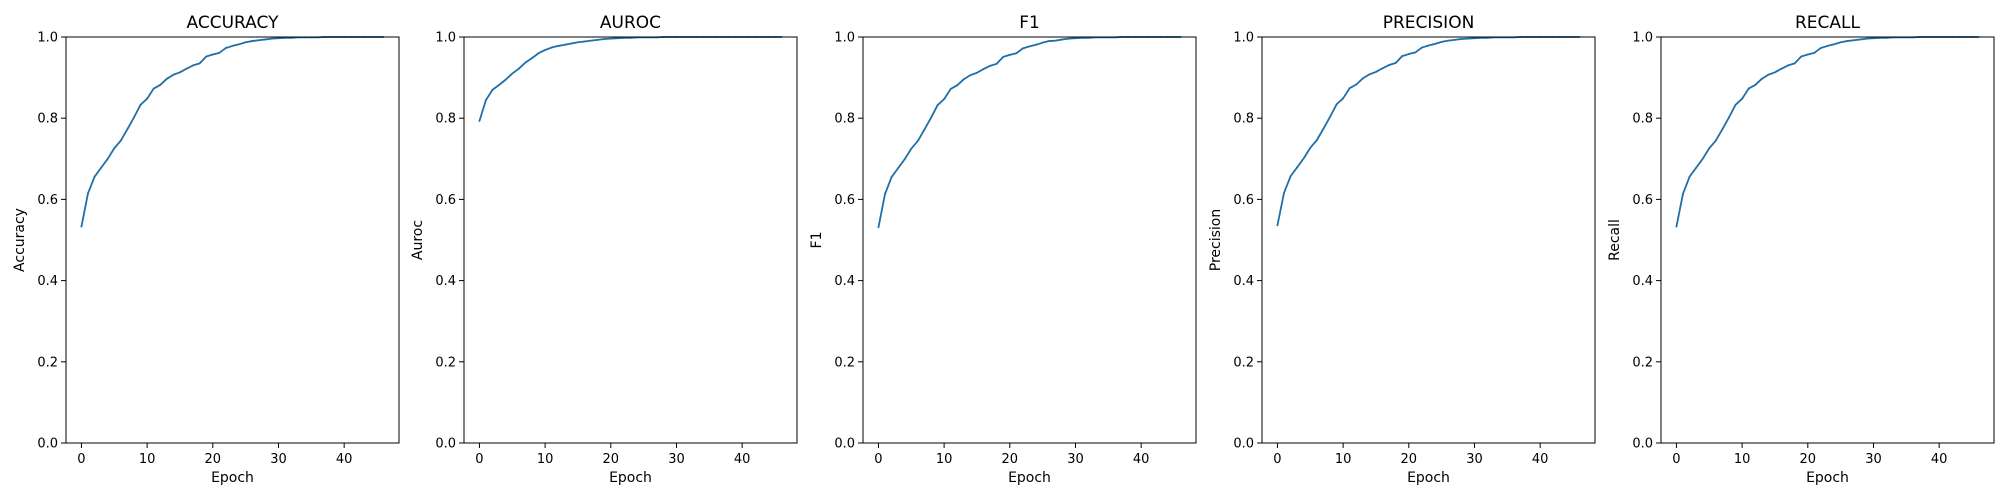 This screenshot has width=2000, height=500. Describe the element at coordinates (630, 23) in the screenshot. I see `chart-title: AUROC` at that location.